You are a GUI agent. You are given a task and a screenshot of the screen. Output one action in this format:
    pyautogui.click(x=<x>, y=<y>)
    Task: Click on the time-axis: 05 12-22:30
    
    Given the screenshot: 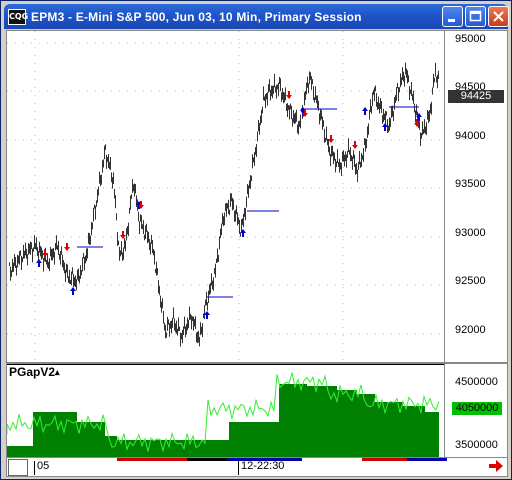 What is the action you would take?
    pyautogui.click(x=257, y=467)
    